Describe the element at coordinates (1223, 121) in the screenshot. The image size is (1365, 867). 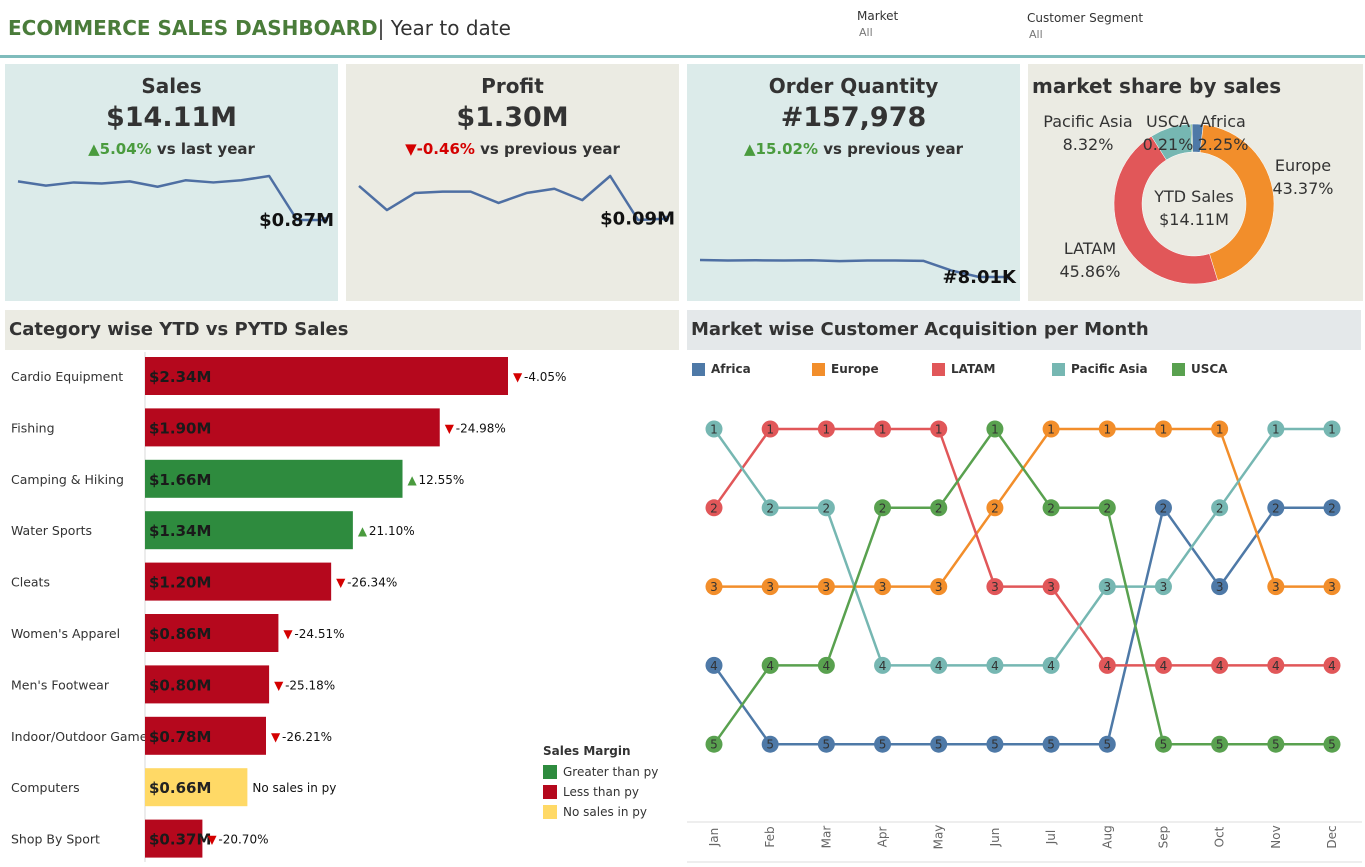
I see `donut-label-name: Africa` at that location.